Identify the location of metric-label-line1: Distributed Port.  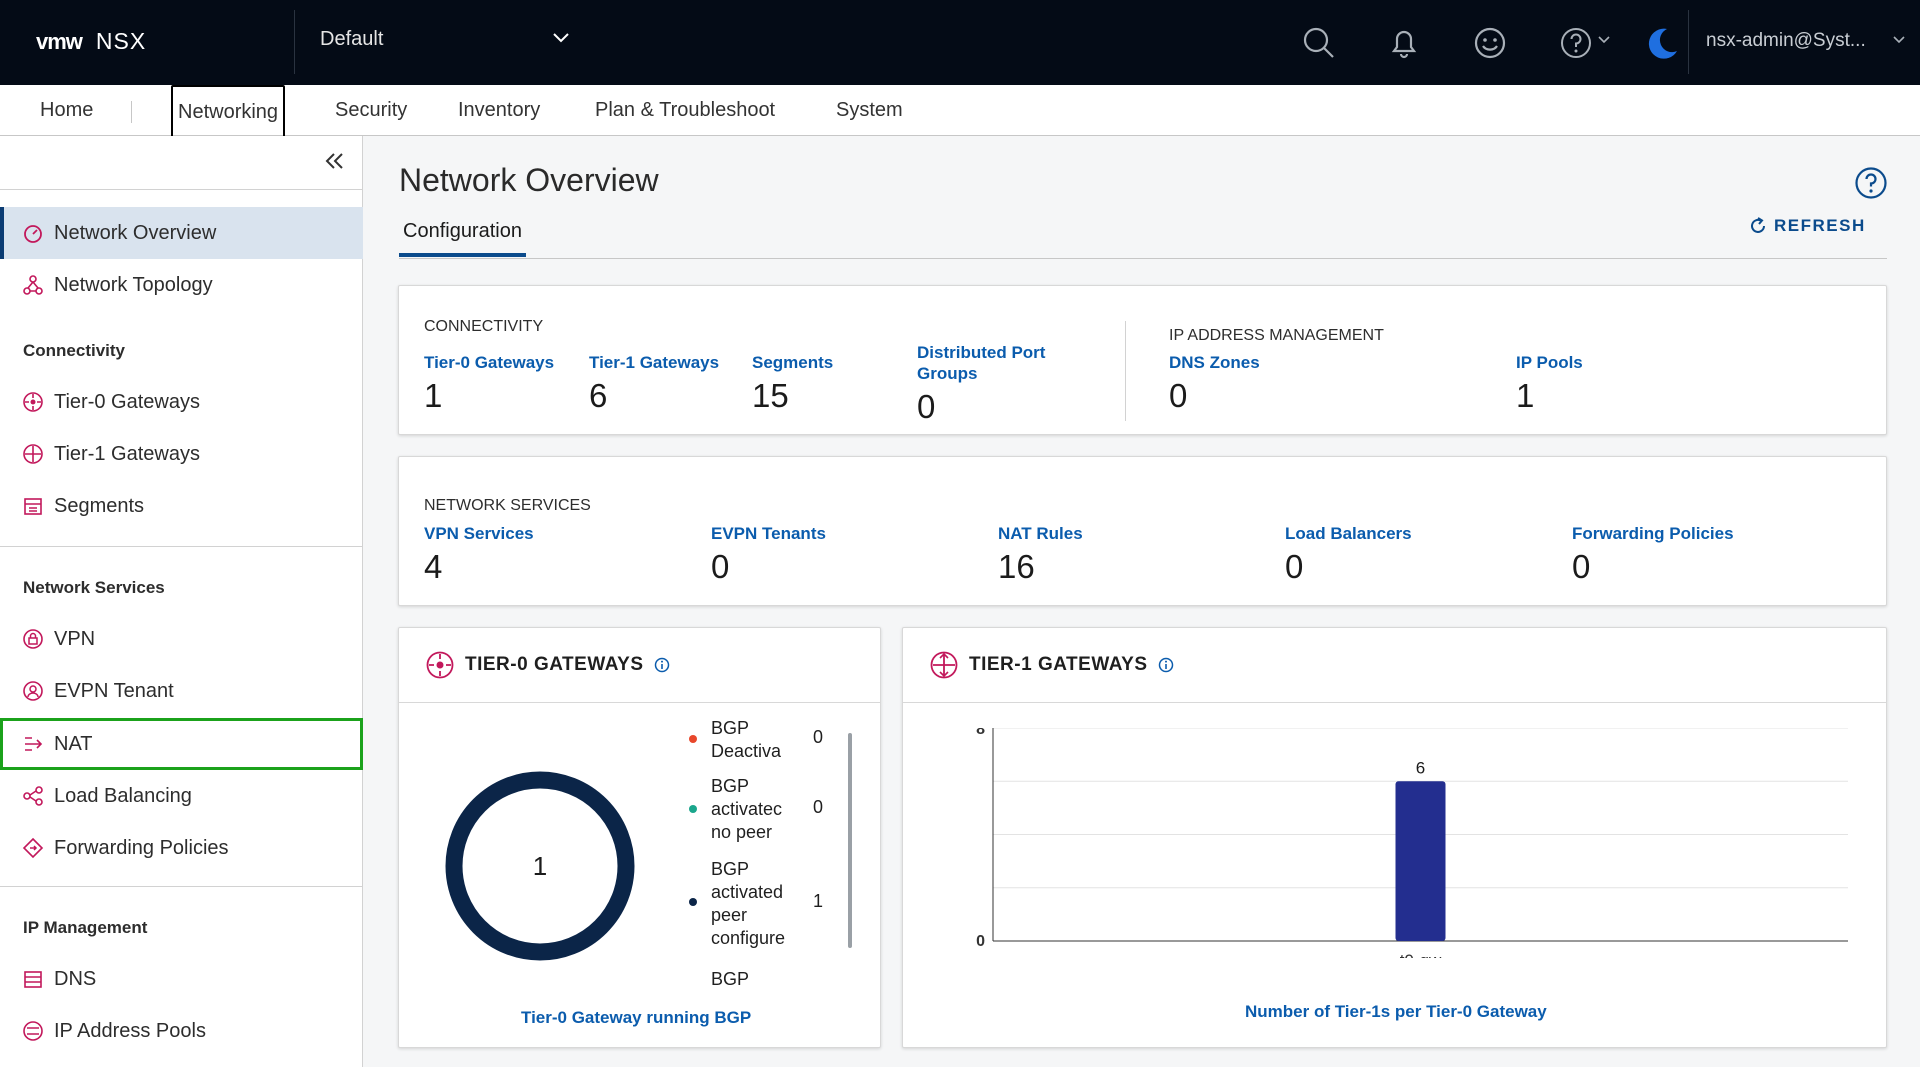
(981, 352).